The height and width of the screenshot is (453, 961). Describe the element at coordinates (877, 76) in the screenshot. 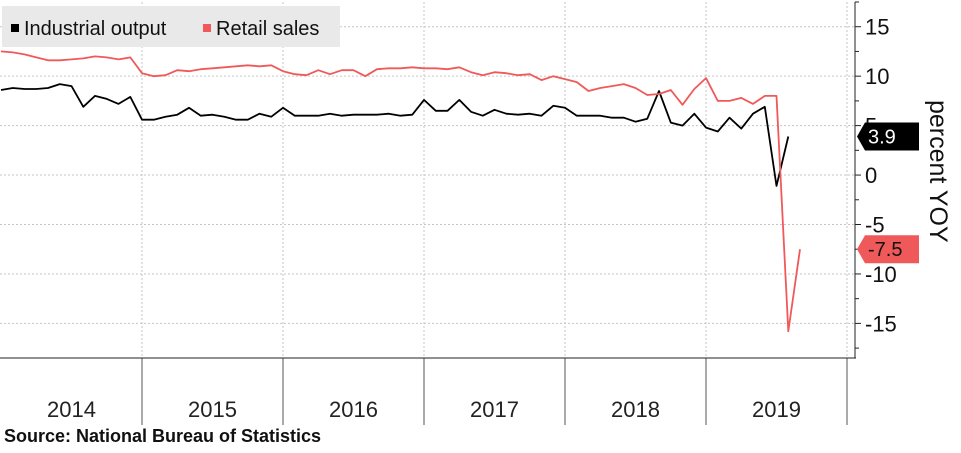

I see `y-tick-label: 10` at that location.